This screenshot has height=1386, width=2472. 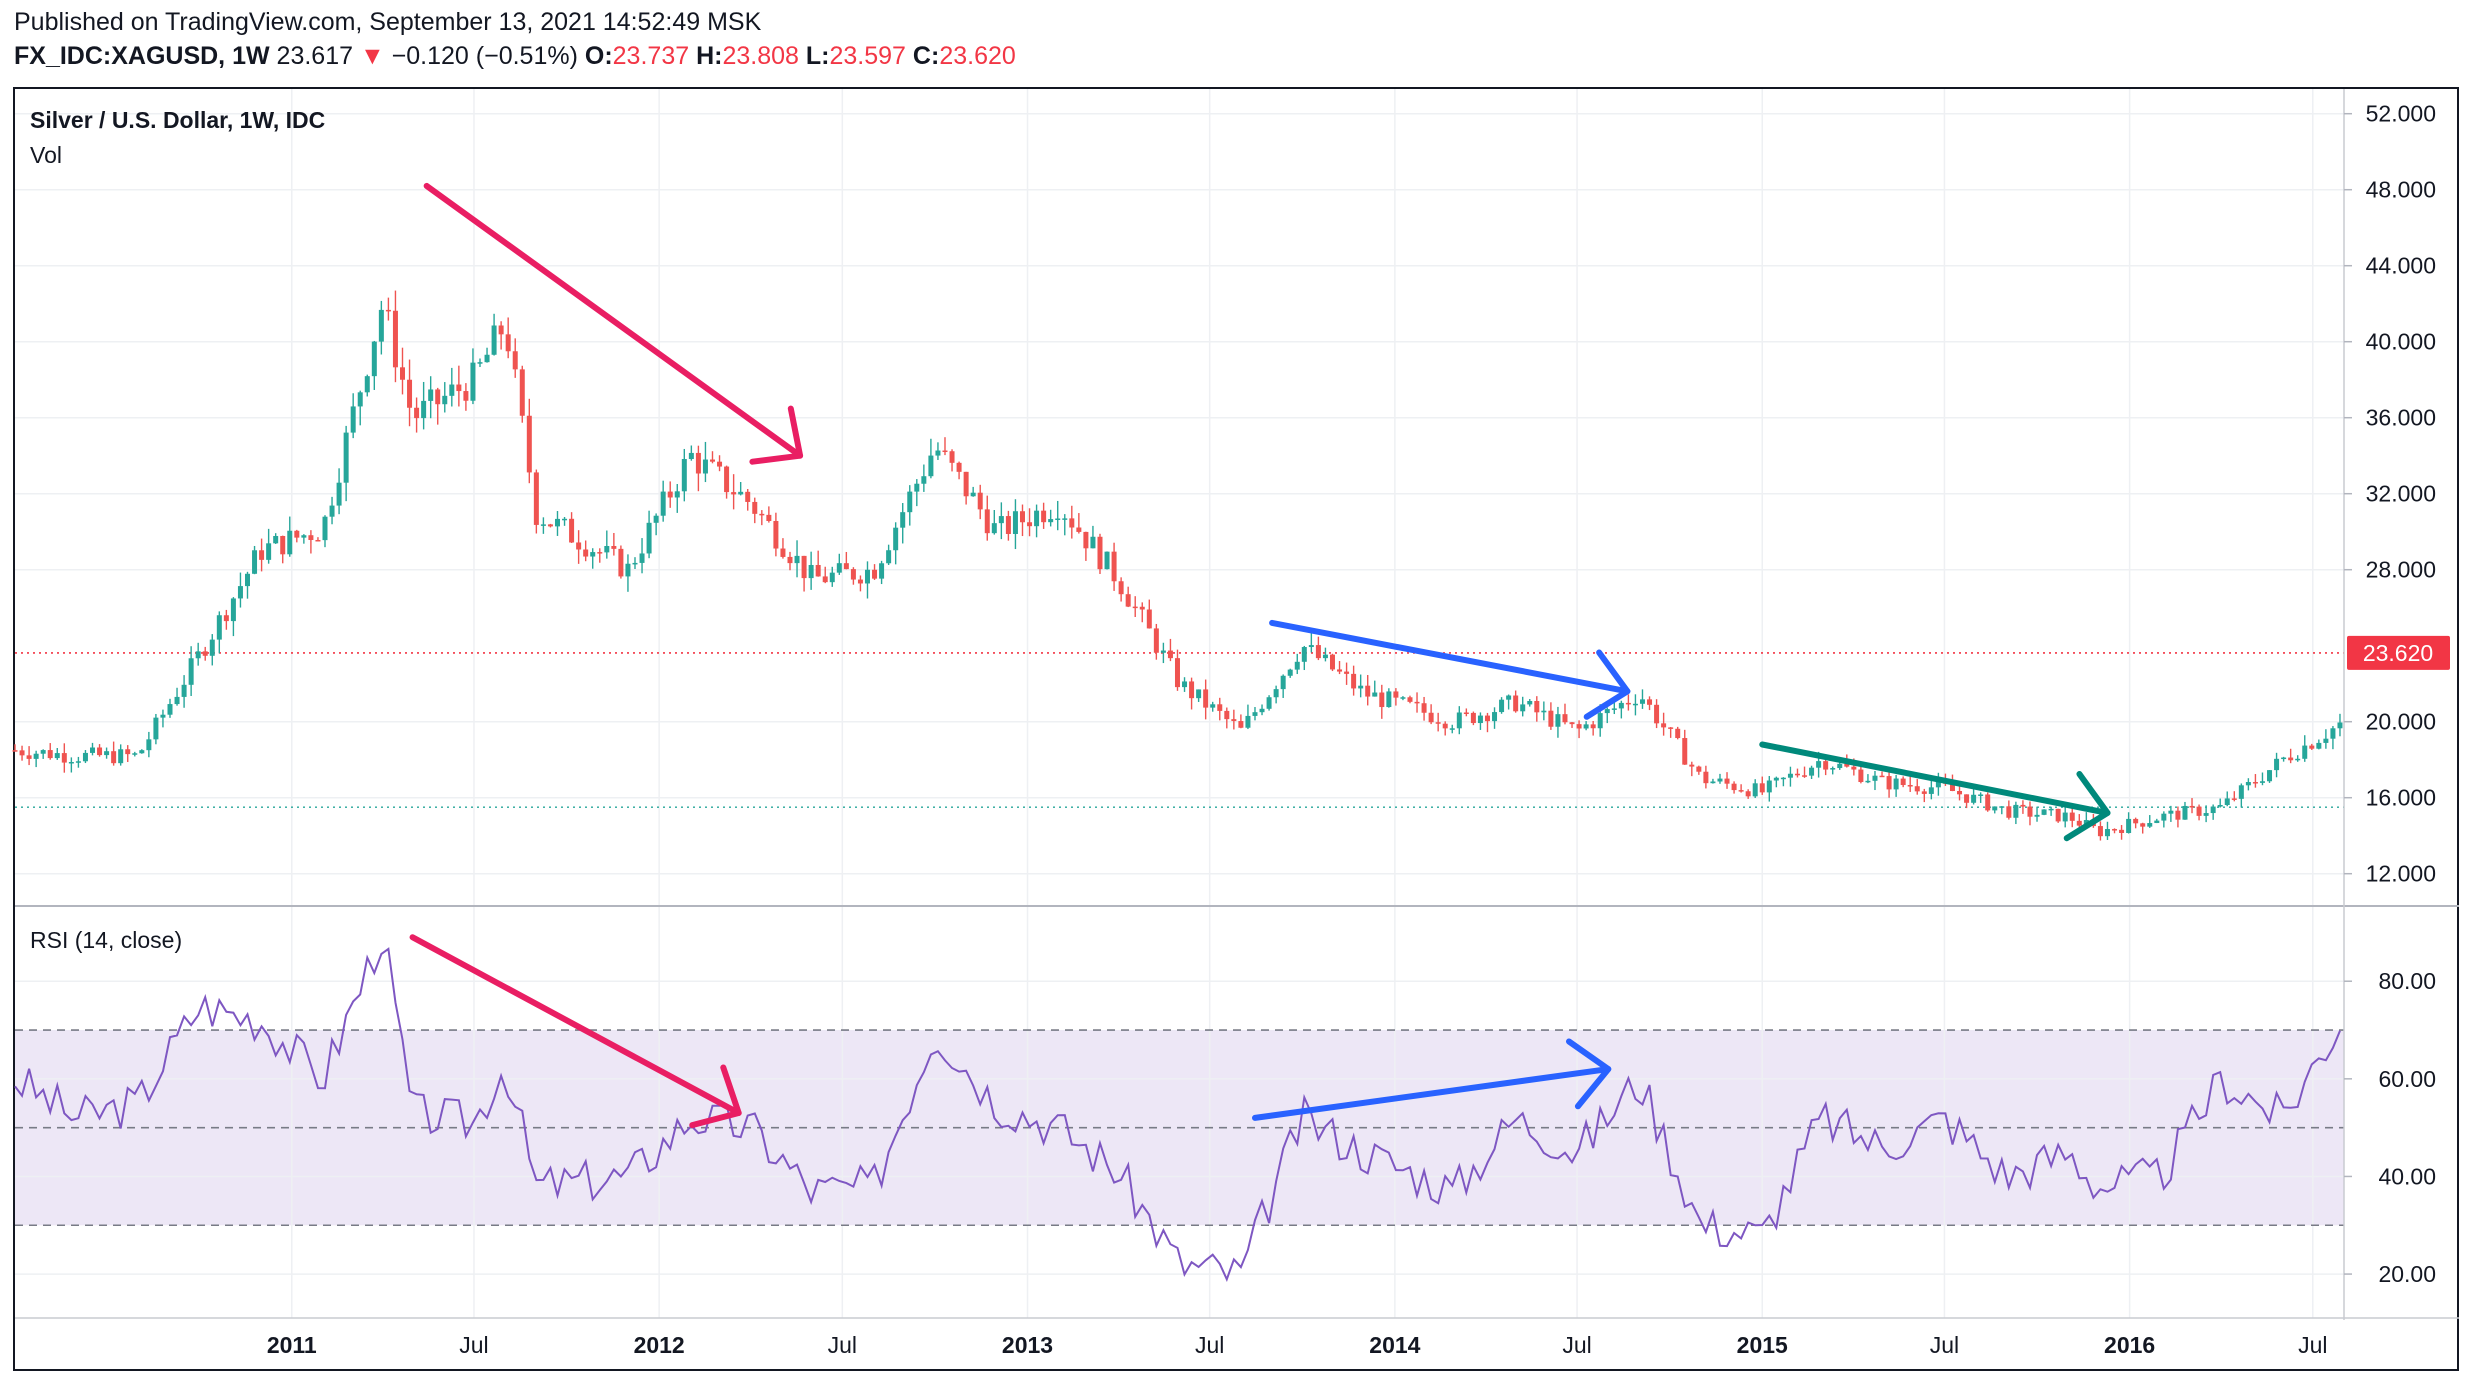 I want to click on low-label: L:, so click(x=817, y=56).